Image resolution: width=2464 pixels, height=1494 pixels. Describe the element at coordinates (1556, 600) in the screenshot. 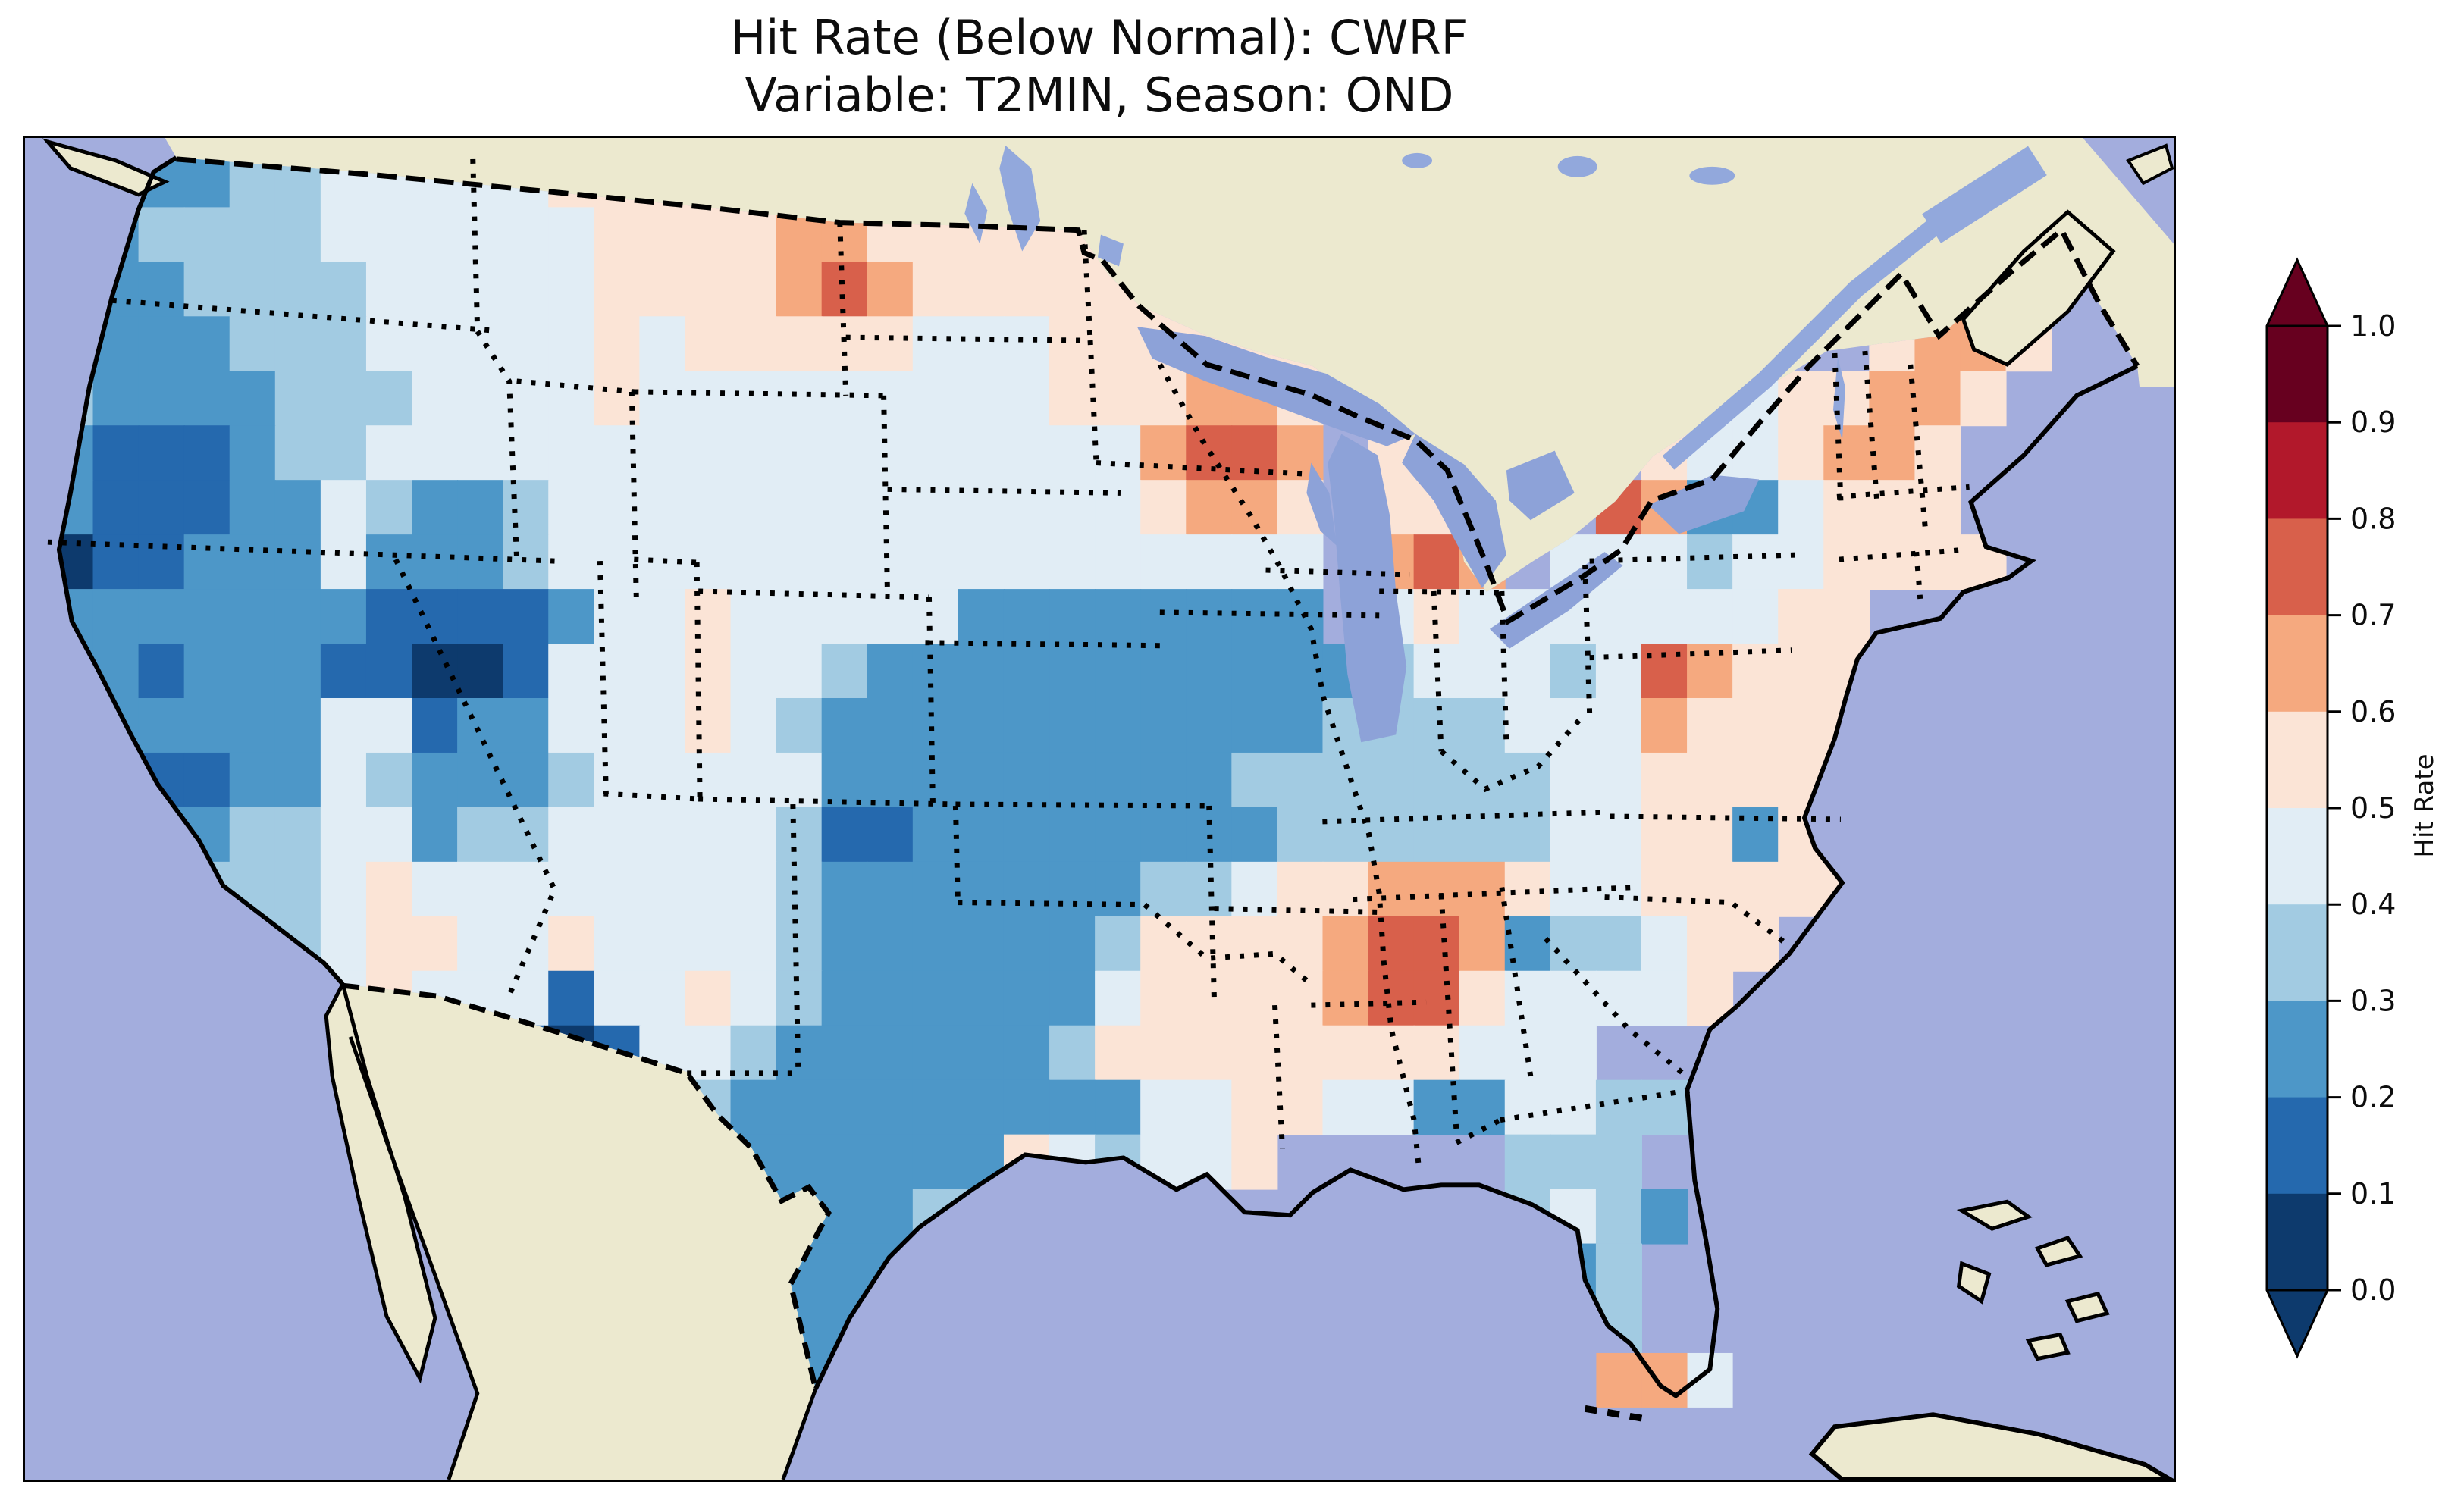

I see `lake-erie` at that location.